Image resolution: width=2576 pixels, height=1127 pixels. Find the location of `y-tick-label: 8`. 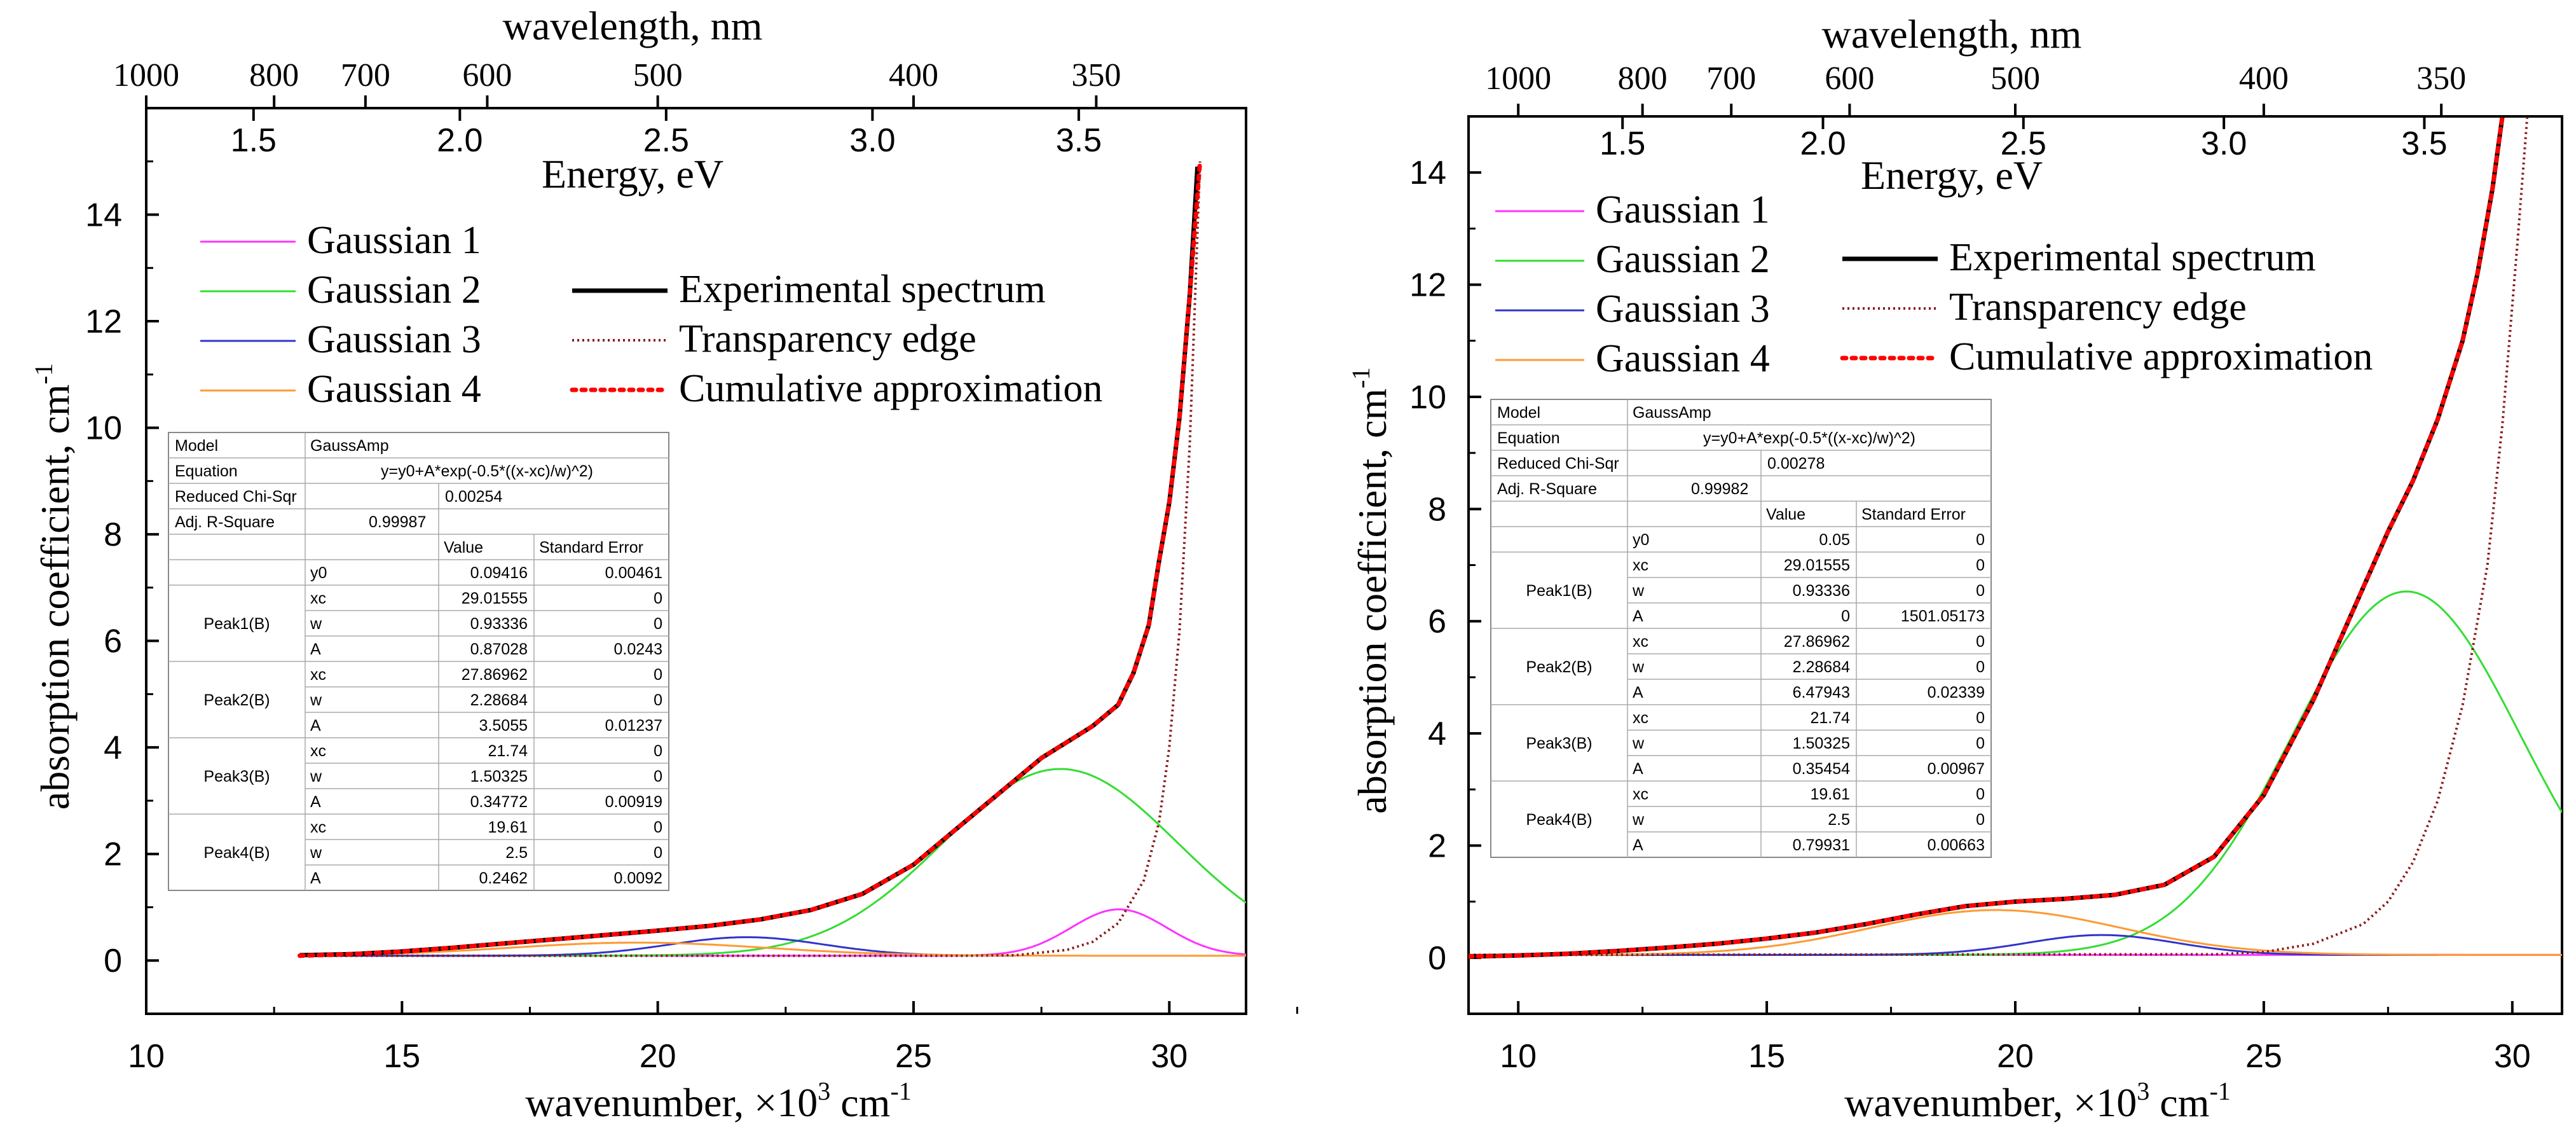

y-tick-label: 8 is located at coordinates (113, 534).